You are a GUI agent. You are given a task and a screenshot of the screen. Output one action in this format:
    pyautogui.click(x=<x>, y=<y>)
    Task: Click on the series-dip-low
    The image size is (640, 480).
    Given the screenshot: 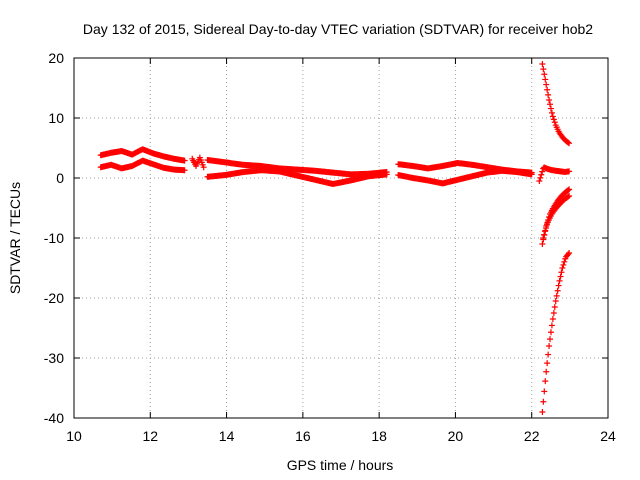 What is the action you would take?
    pyautogui.click(x=556, y=332)
    